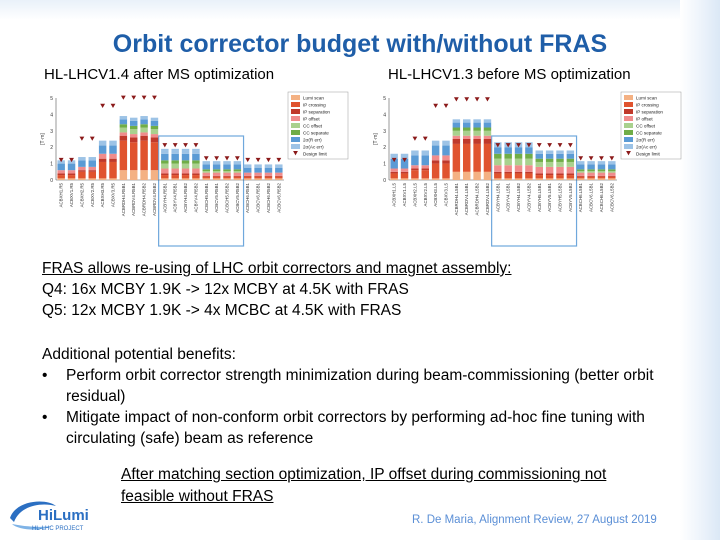  I want to click on x-tick-label: ACBCH6.R5B1, so click(247, 197).